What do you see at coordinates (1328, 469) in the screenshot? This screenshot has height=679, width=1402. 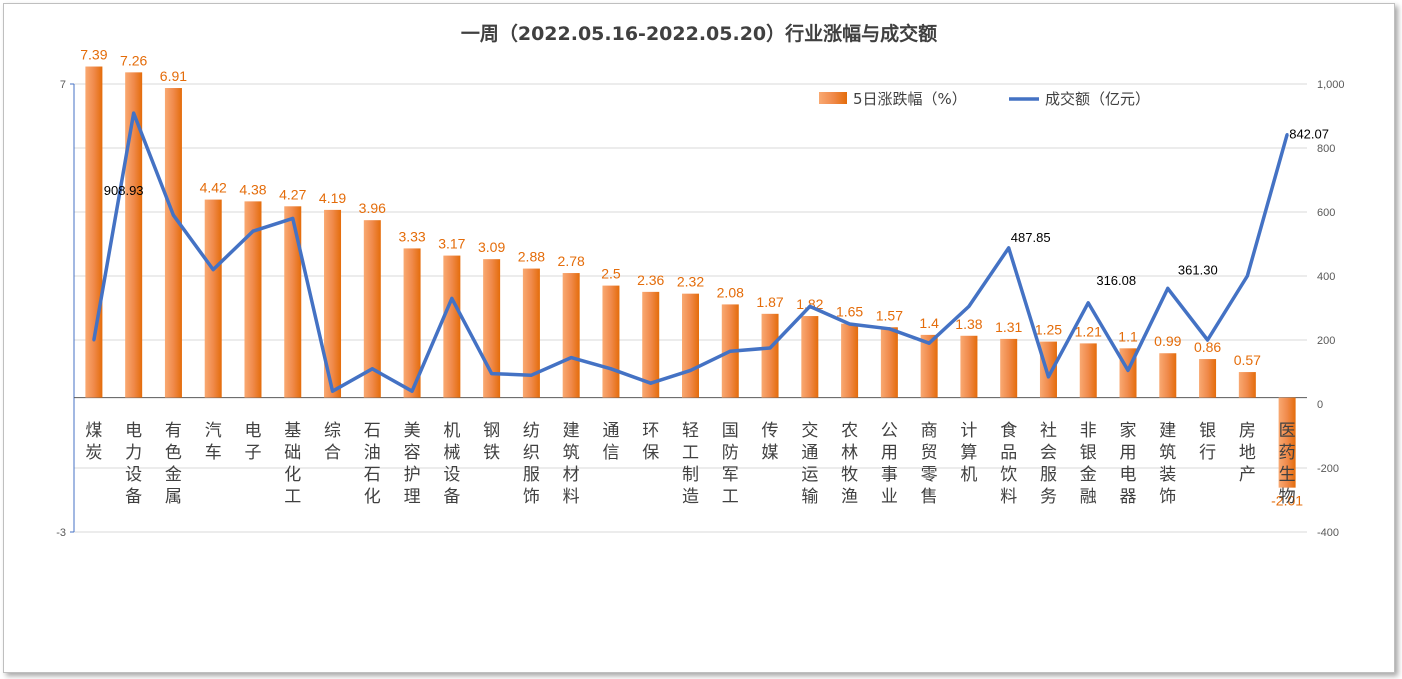 I see `right-tick-label: -200` at bounding box center [1328, 469].